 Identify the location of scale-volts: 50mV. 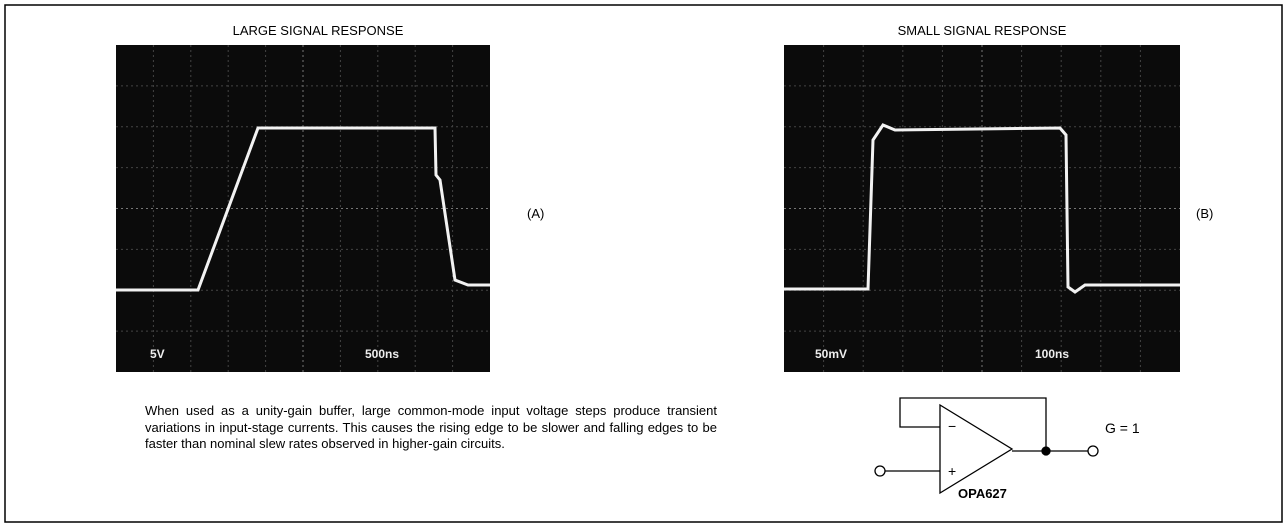
(831, 354).